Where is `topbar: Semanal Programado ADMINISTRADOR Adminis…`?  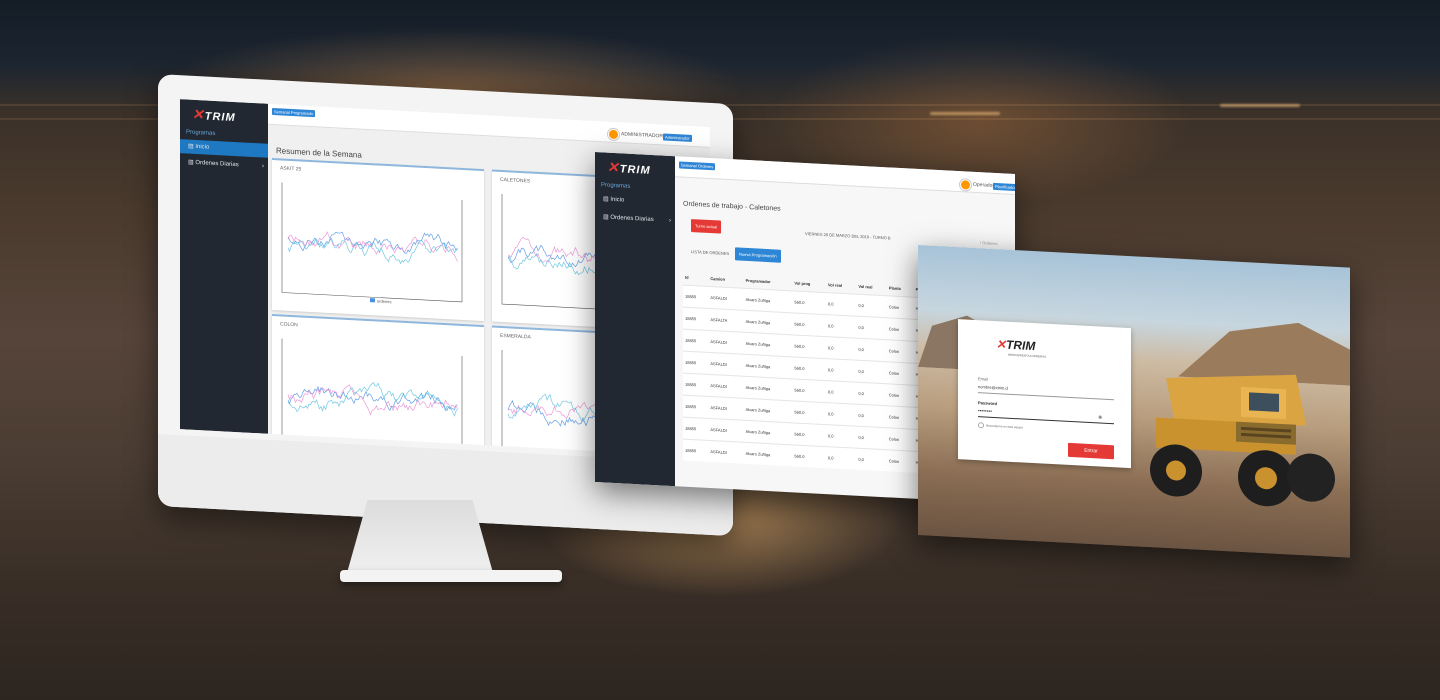 topbar: Semanal Programado ADMINISTRADOR Adminis… is located at coordinates (489, 125).